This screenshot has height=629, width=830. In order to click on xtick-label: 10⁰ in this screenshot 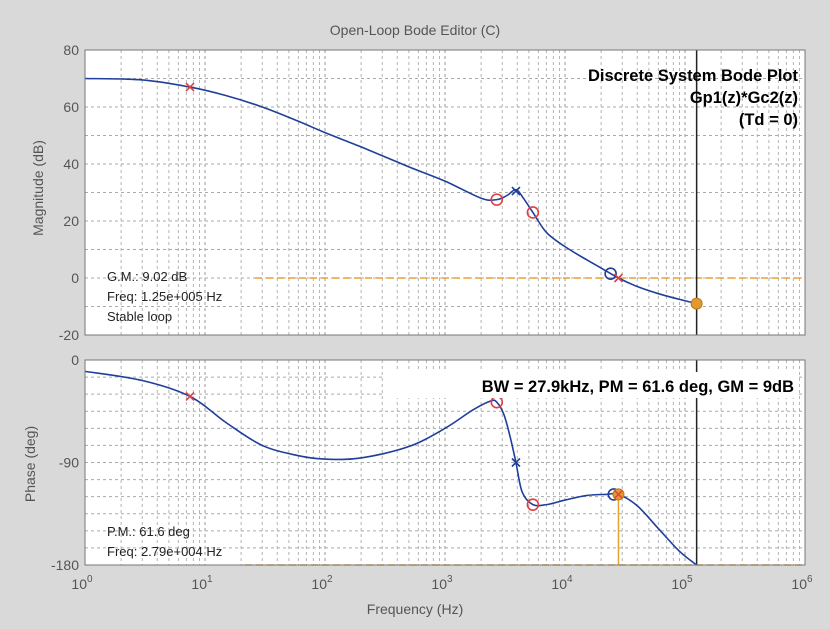, I will do `click(82, 583)`.